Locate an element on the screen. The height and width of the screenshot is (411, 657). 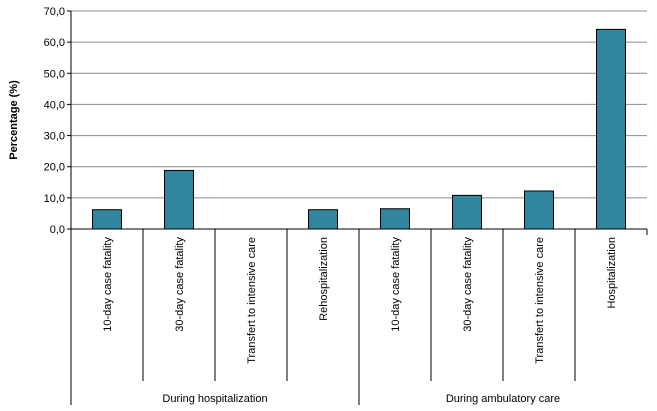
y-axis-label: Percentage (%) is located at coordinates (14, 120).